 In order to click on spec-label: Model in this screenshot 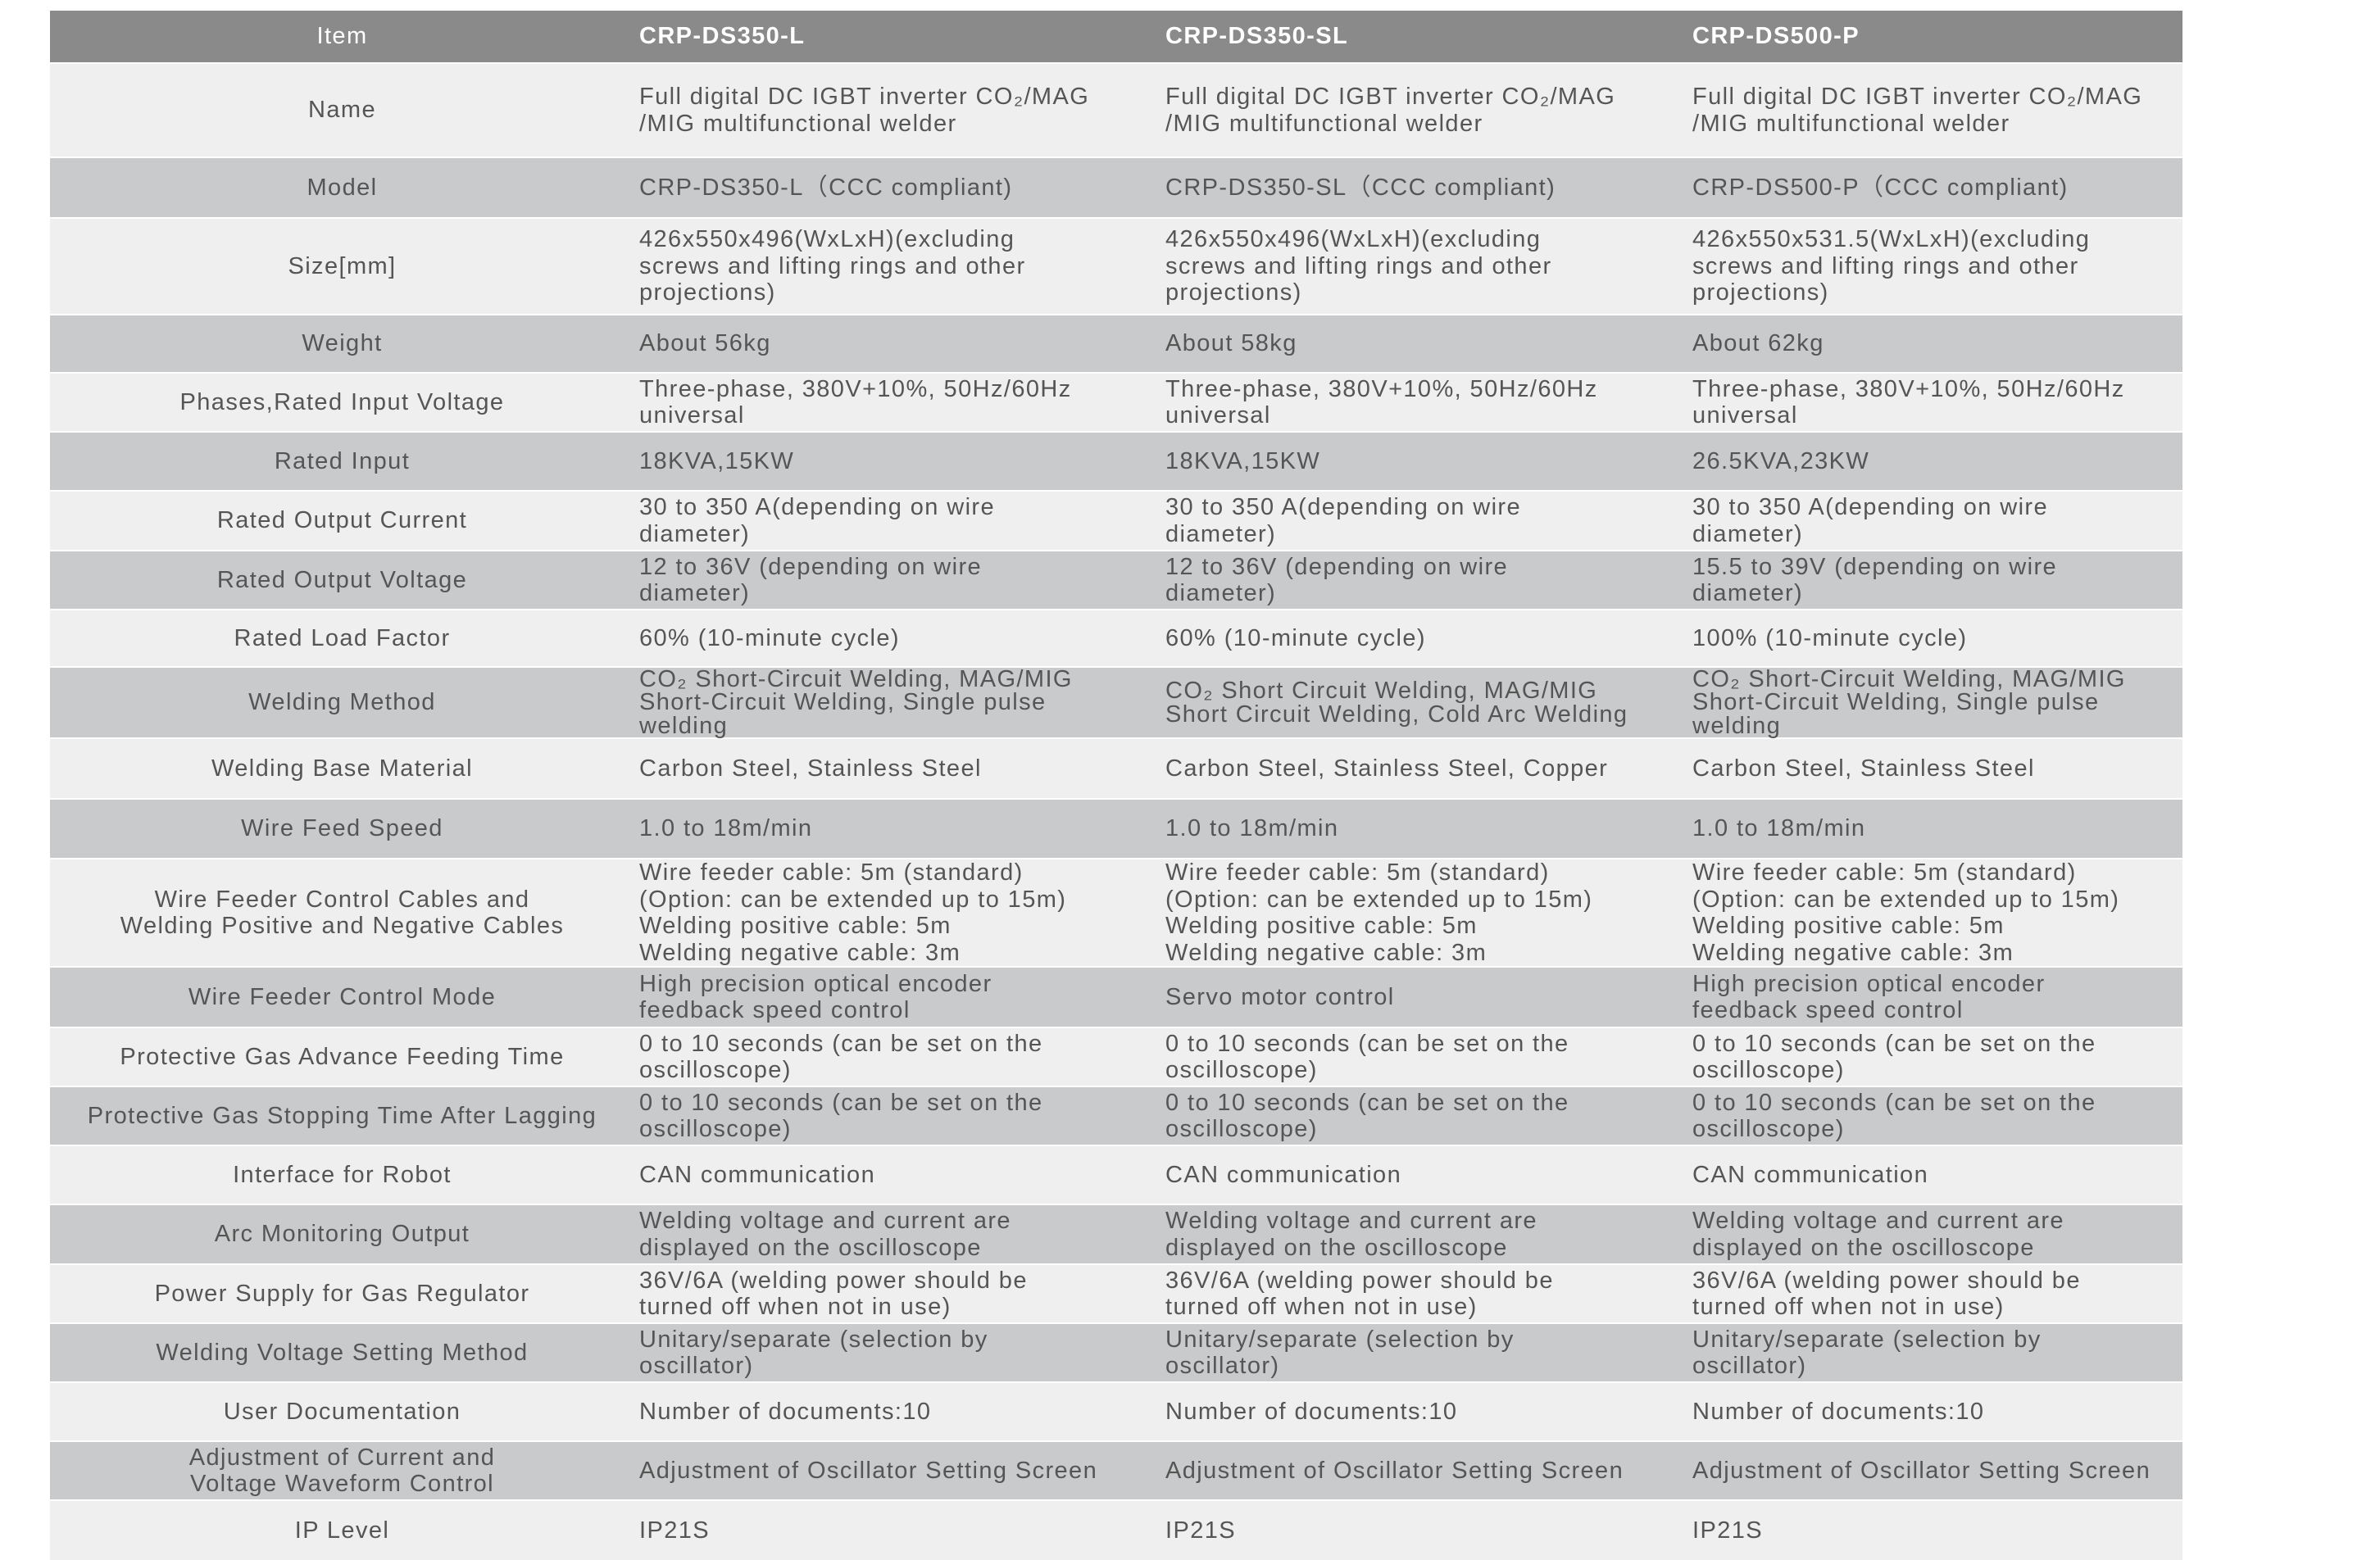, I will do `click(341, 187)`.